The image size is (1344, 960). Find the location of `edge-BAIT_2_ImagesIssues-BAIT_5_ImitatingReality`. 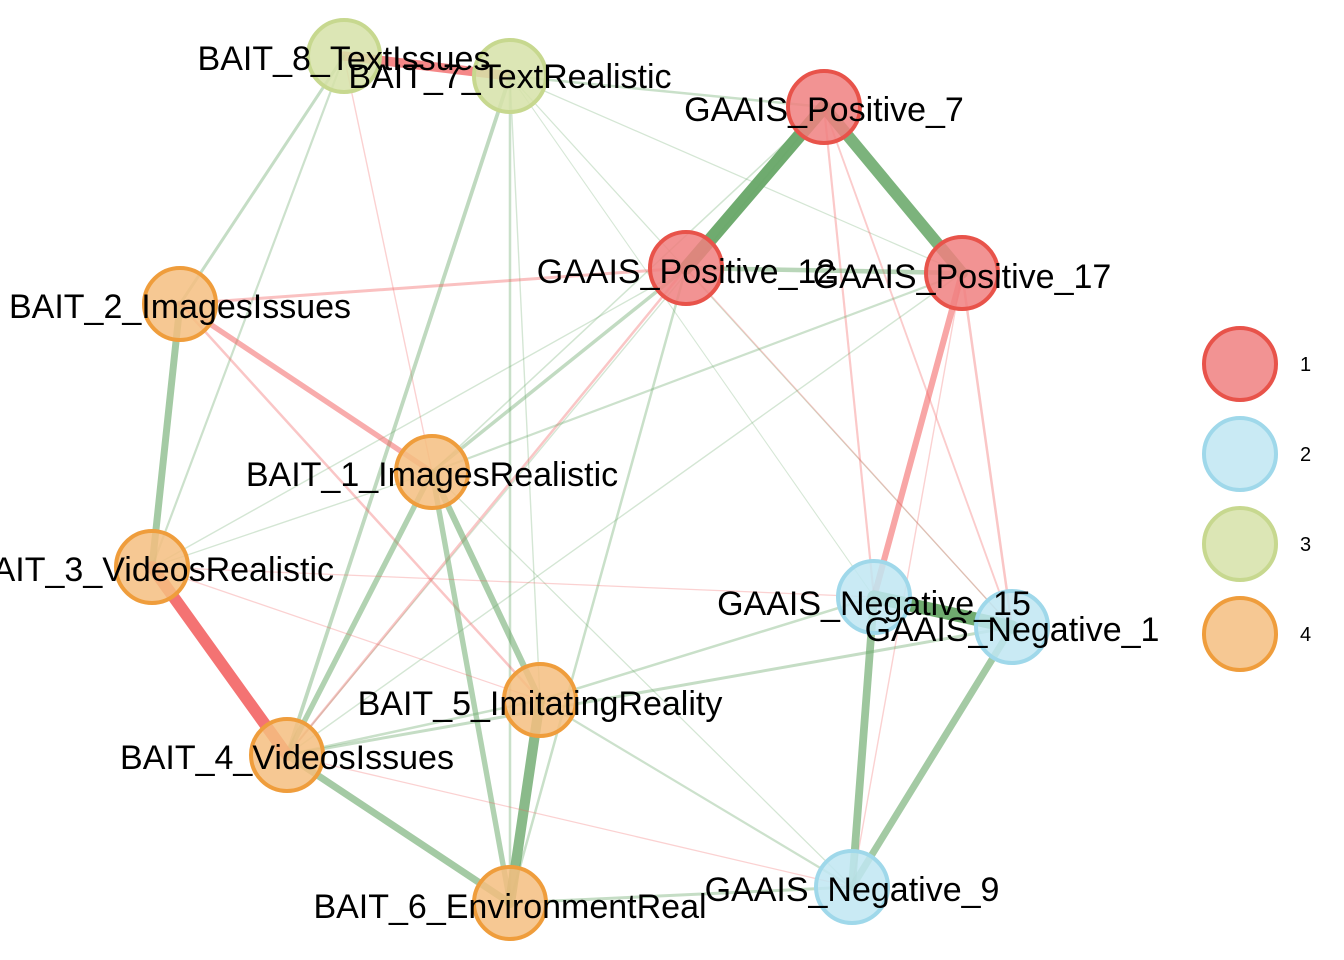

edge-BAIT_2_ImagesIssues-BAIT_5_ImitatingReality is located at coordinates (360, 502).